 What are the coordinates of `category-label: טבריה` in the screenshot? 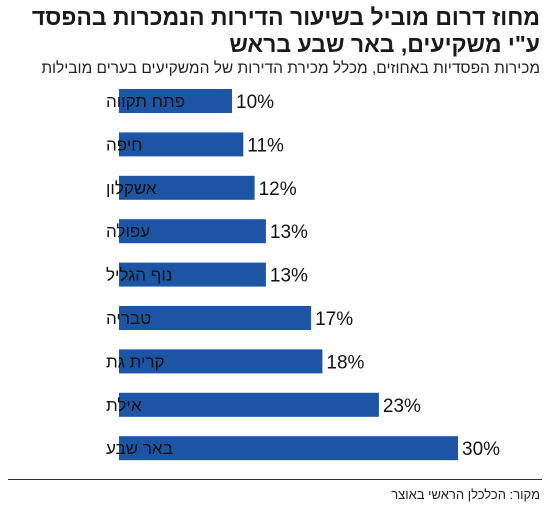 It's located at (128, 318).